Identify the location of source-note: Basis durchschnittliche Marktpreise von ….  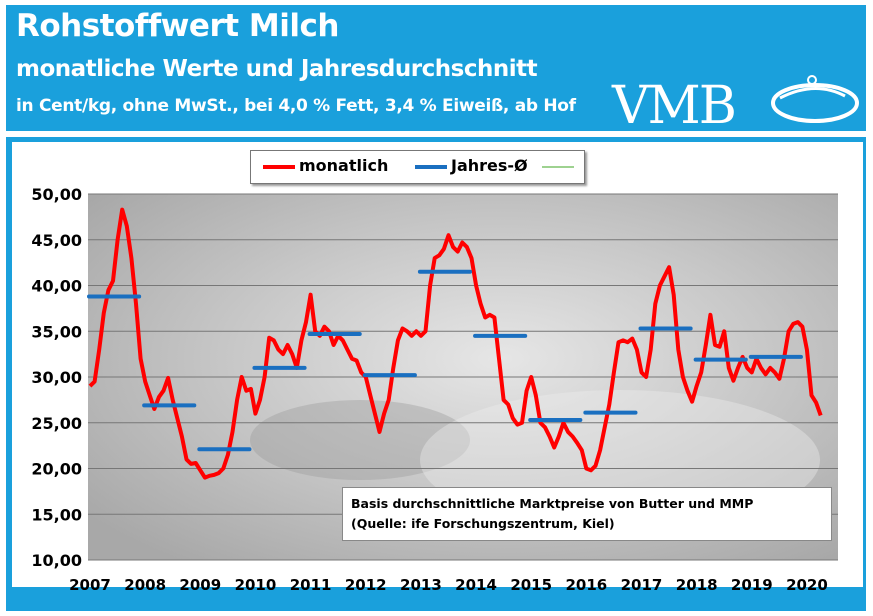
(587, 514).